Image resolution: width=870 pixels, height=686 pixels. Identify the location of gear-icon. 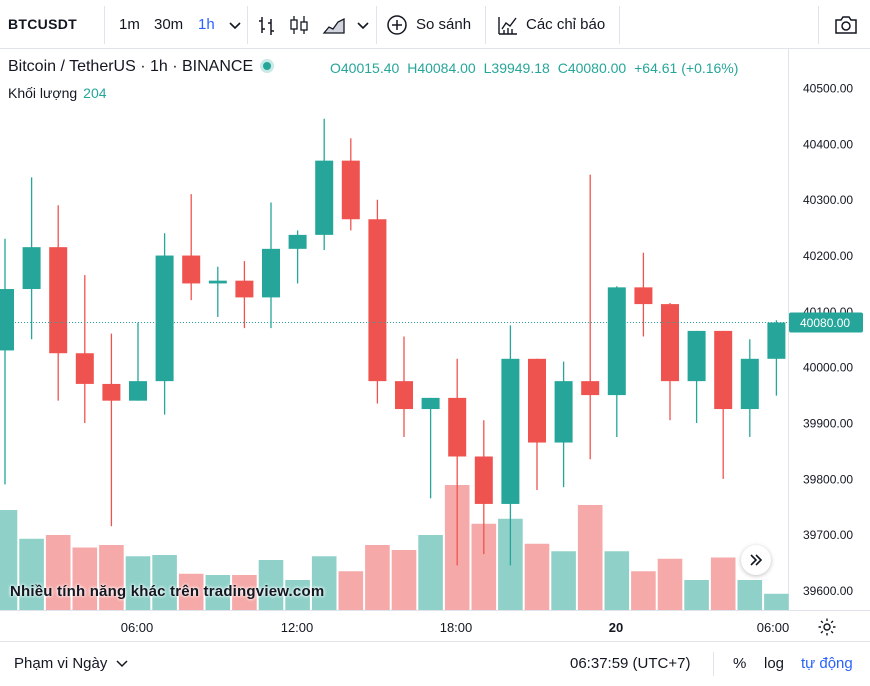
(827, 627).